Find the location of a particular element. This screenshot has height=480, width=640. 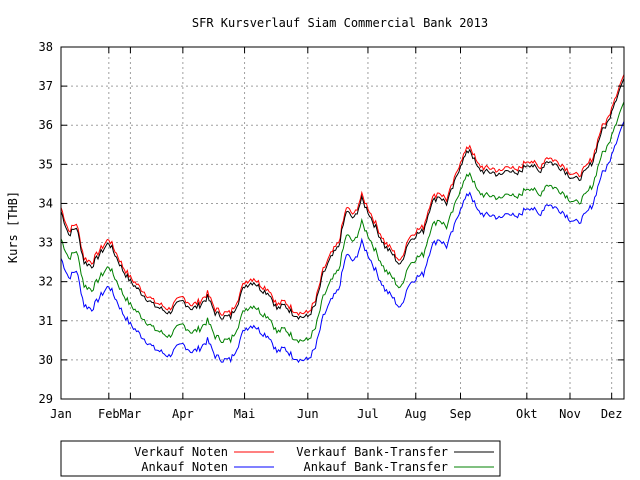

y-tick-label: 34 is located at coordinates (46, 203).